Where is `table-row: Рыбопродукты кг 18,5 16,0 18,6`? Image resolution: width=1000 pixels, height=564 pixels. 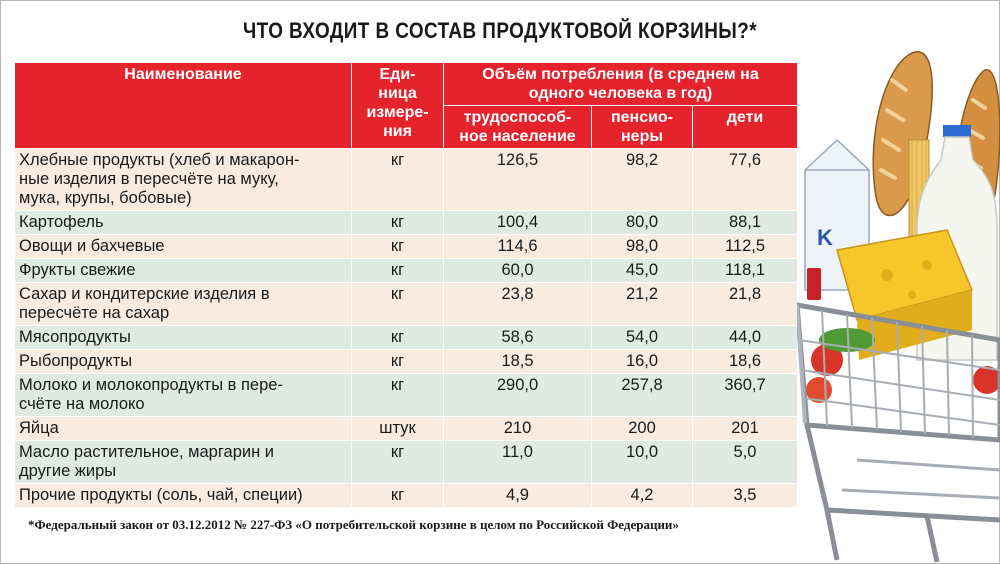
table-row: Рыбопродукты кг 18,5 16,0 18,6 is located at coordinates (406, 361).